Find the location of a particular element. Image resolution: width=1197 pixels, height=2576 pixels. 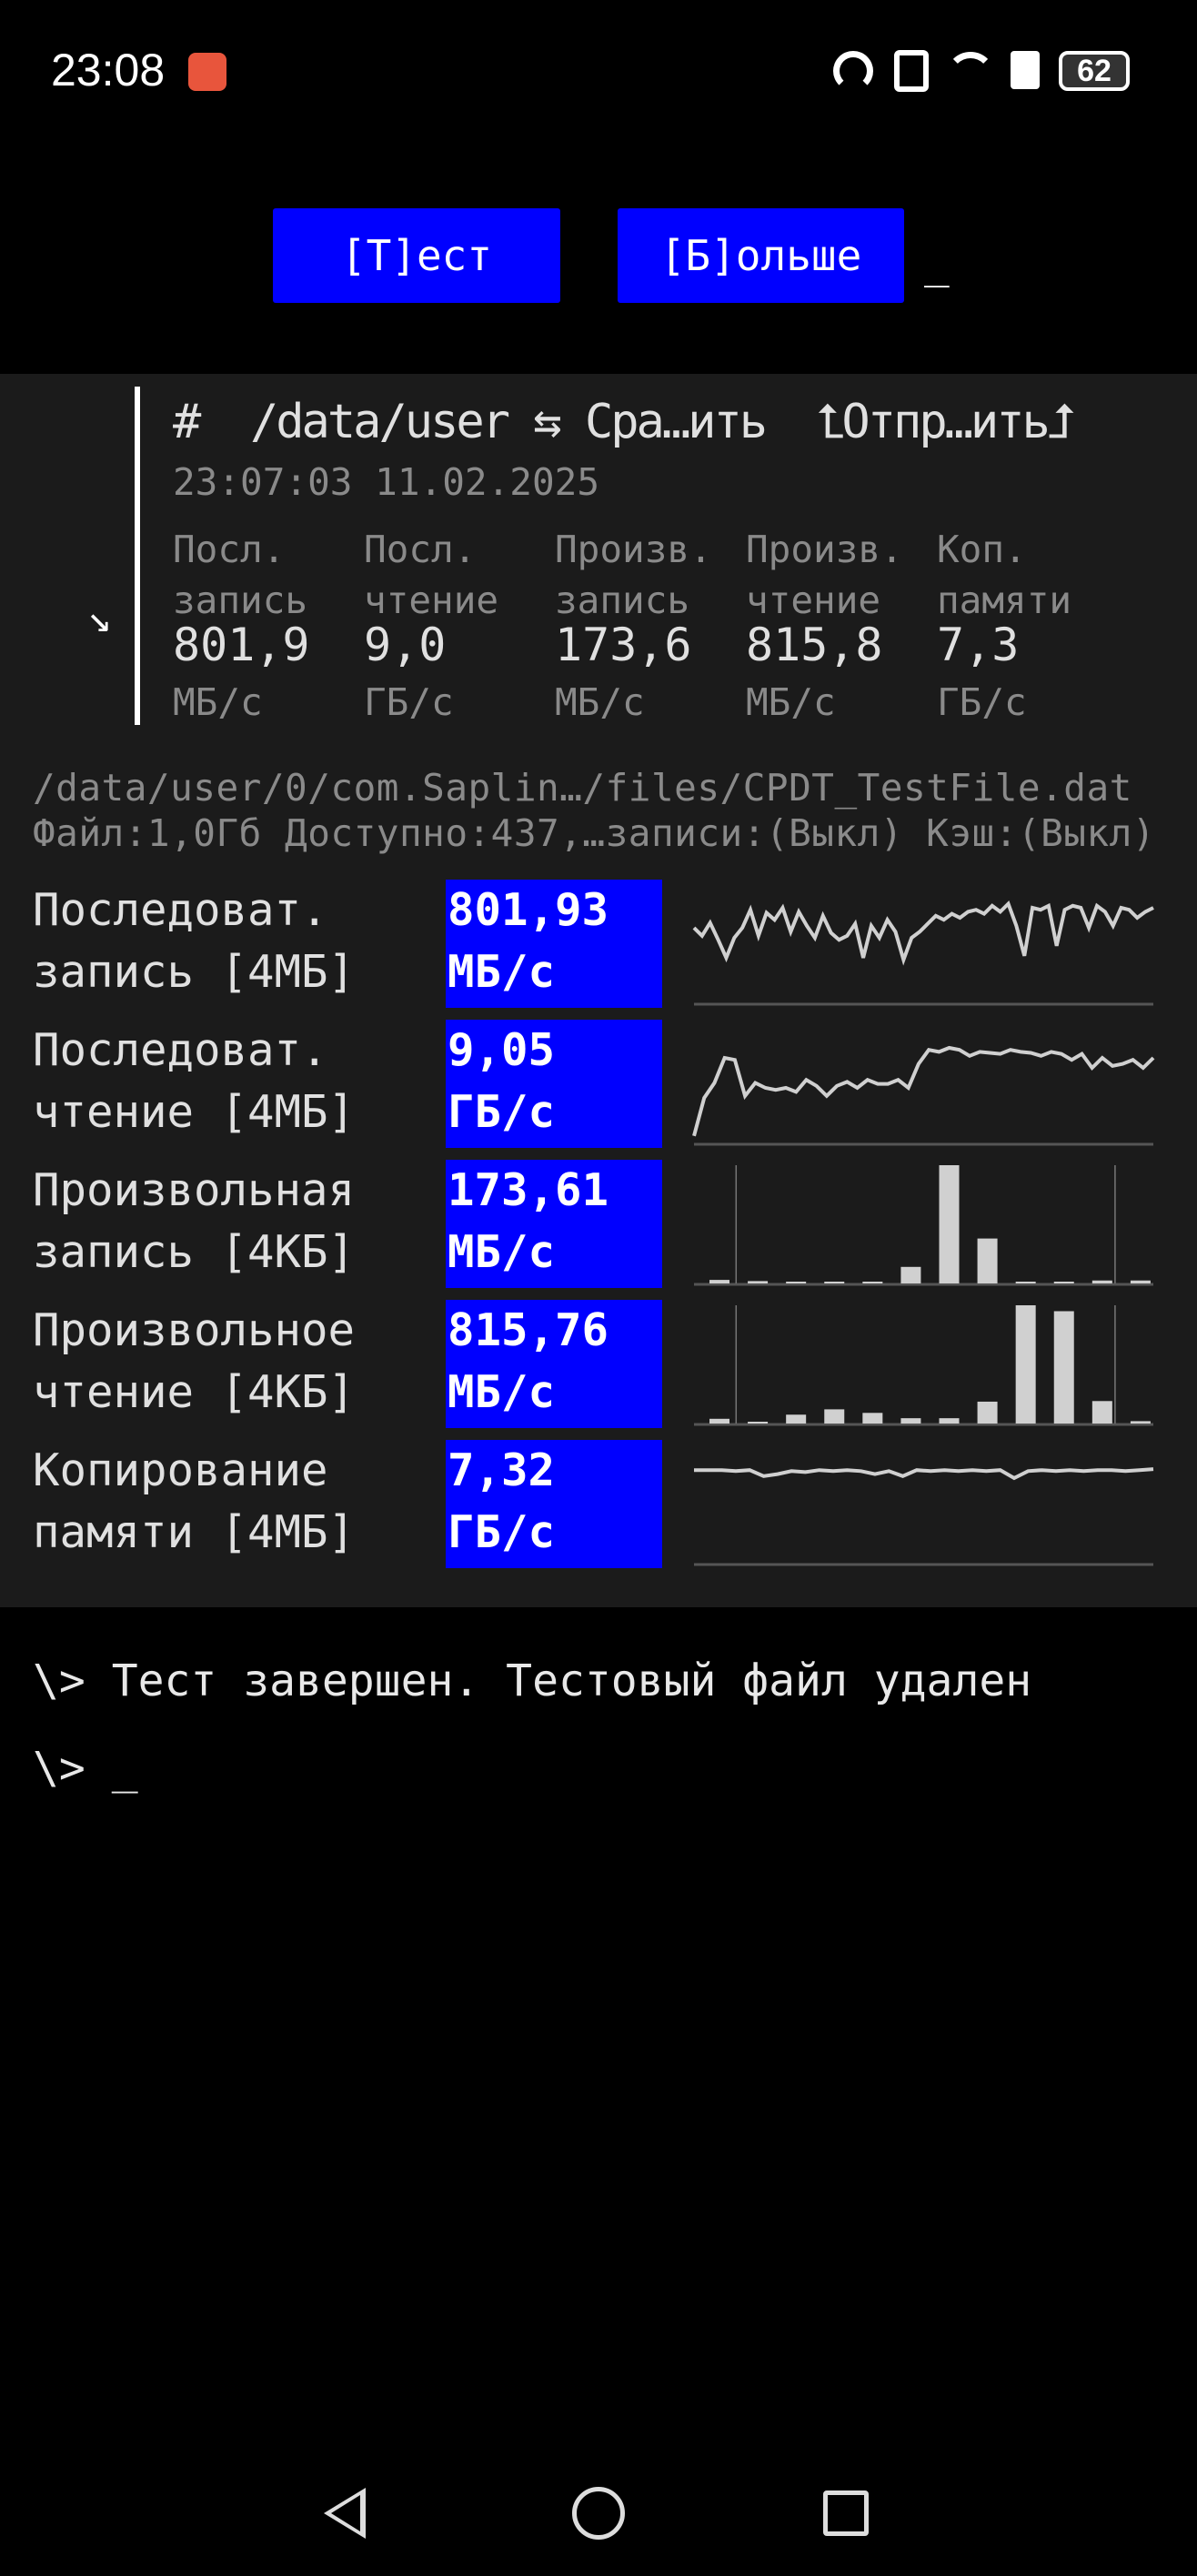

back-icon-inner is located at coordinates (345, 2513).